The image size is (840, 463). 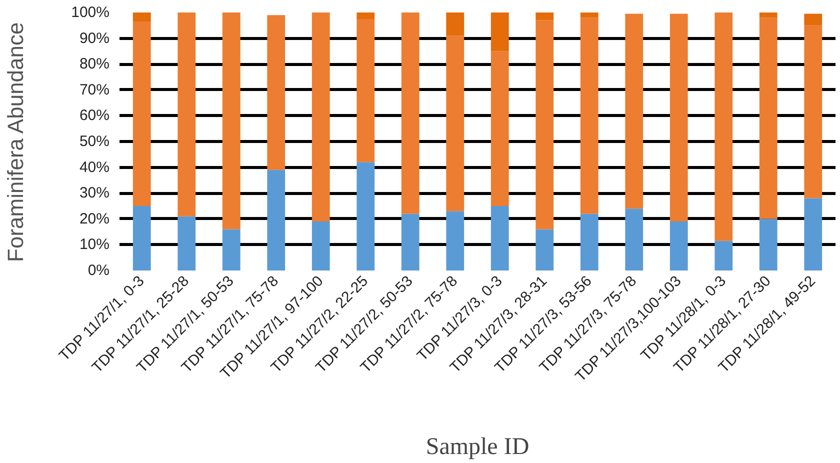 What do you see at coordinates (94, 115) in the screenshot?
I see `y-tick-label: 60%` at bounding box center [94, 115].